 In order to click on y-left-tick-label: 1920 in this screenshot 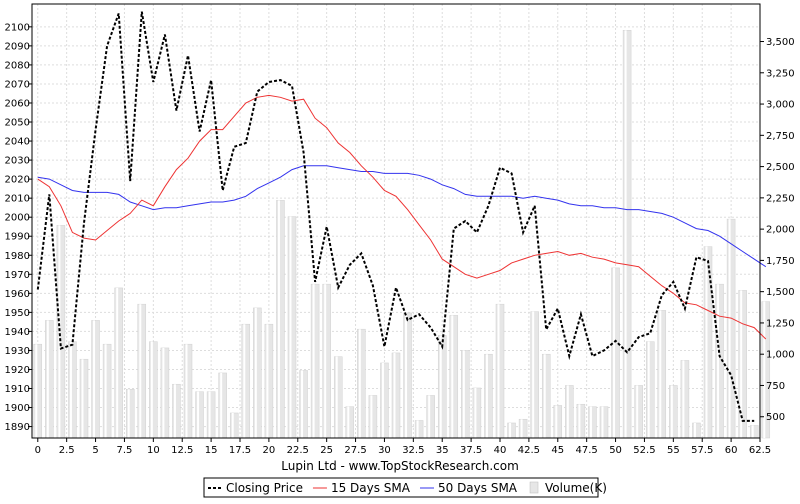, I will do `click(17, 370)`.